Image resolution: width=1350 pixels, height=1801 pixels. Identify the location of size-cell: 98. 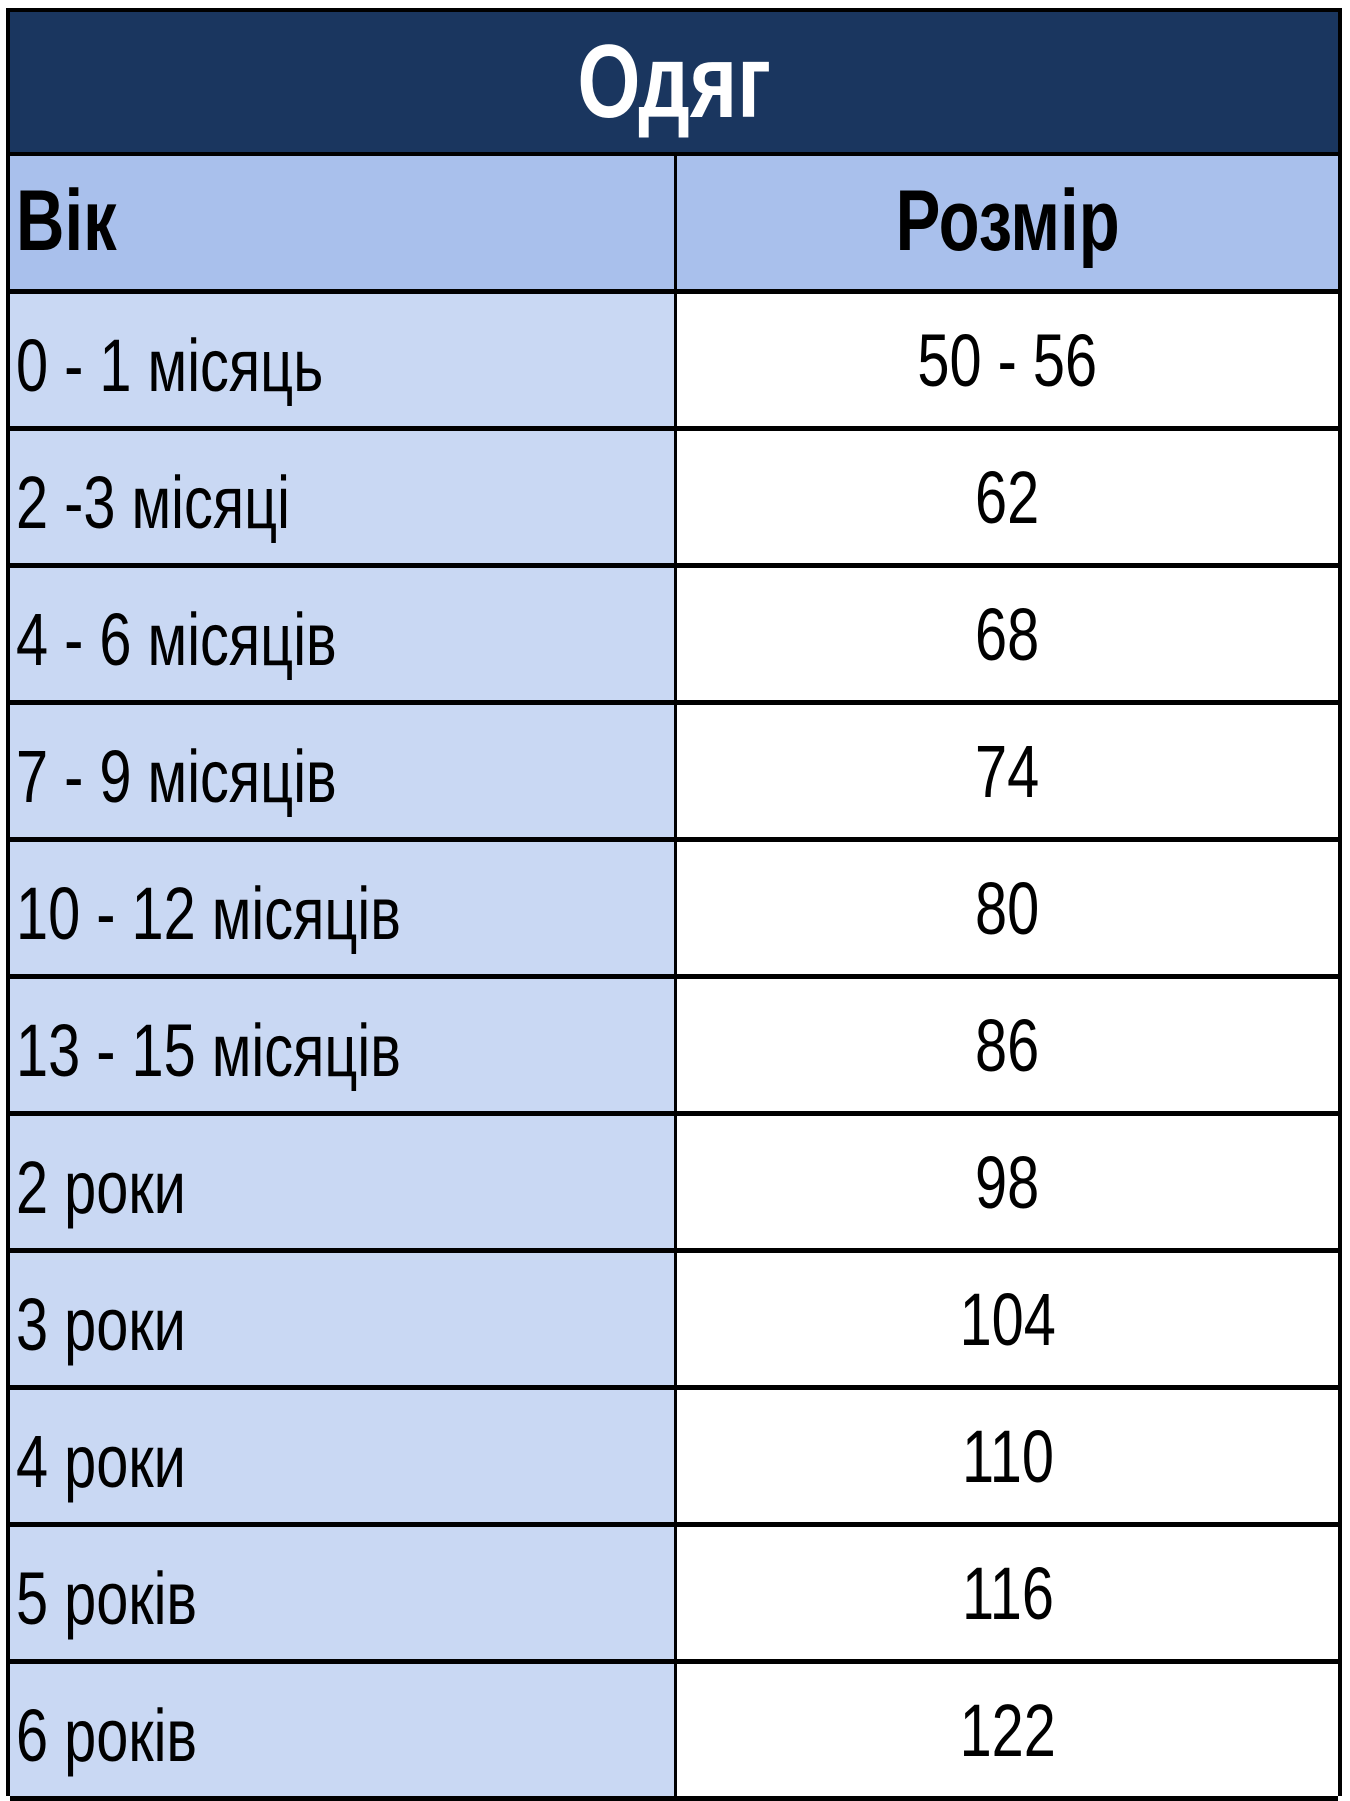
(1007, 1182).